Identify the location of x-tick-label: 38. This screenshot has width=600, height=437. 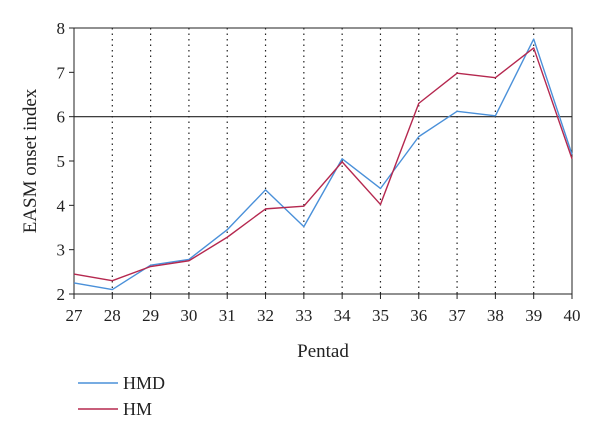
(495, 315).